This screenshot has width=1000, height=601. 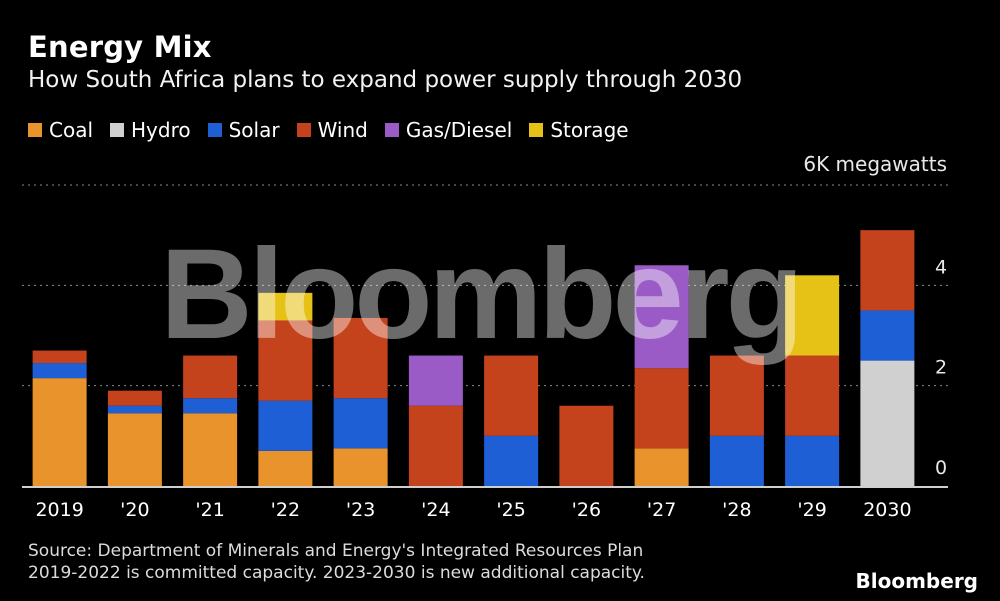 I want to click on x-tick-label: '23, so click(x=360, y=510).